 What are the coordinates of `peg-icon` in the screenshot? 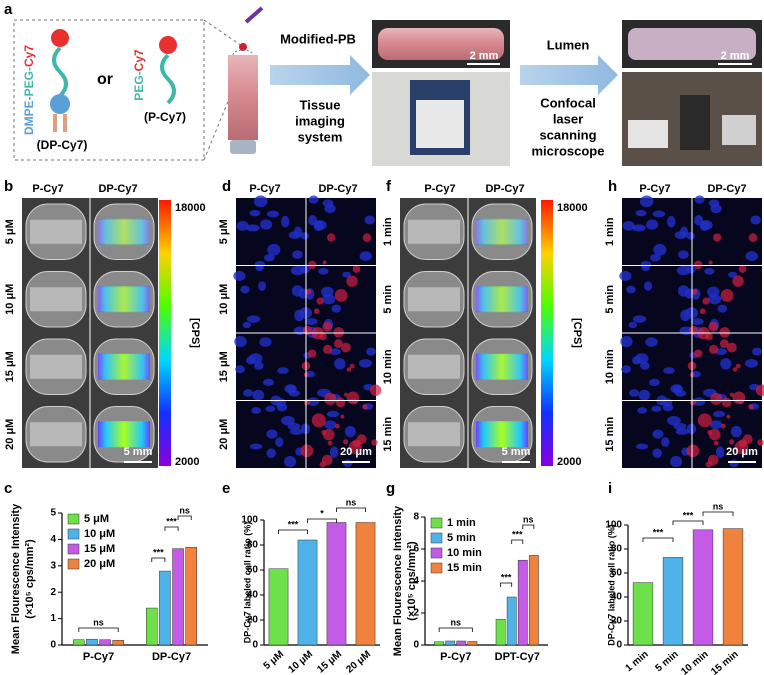 It's located at (168, 79).